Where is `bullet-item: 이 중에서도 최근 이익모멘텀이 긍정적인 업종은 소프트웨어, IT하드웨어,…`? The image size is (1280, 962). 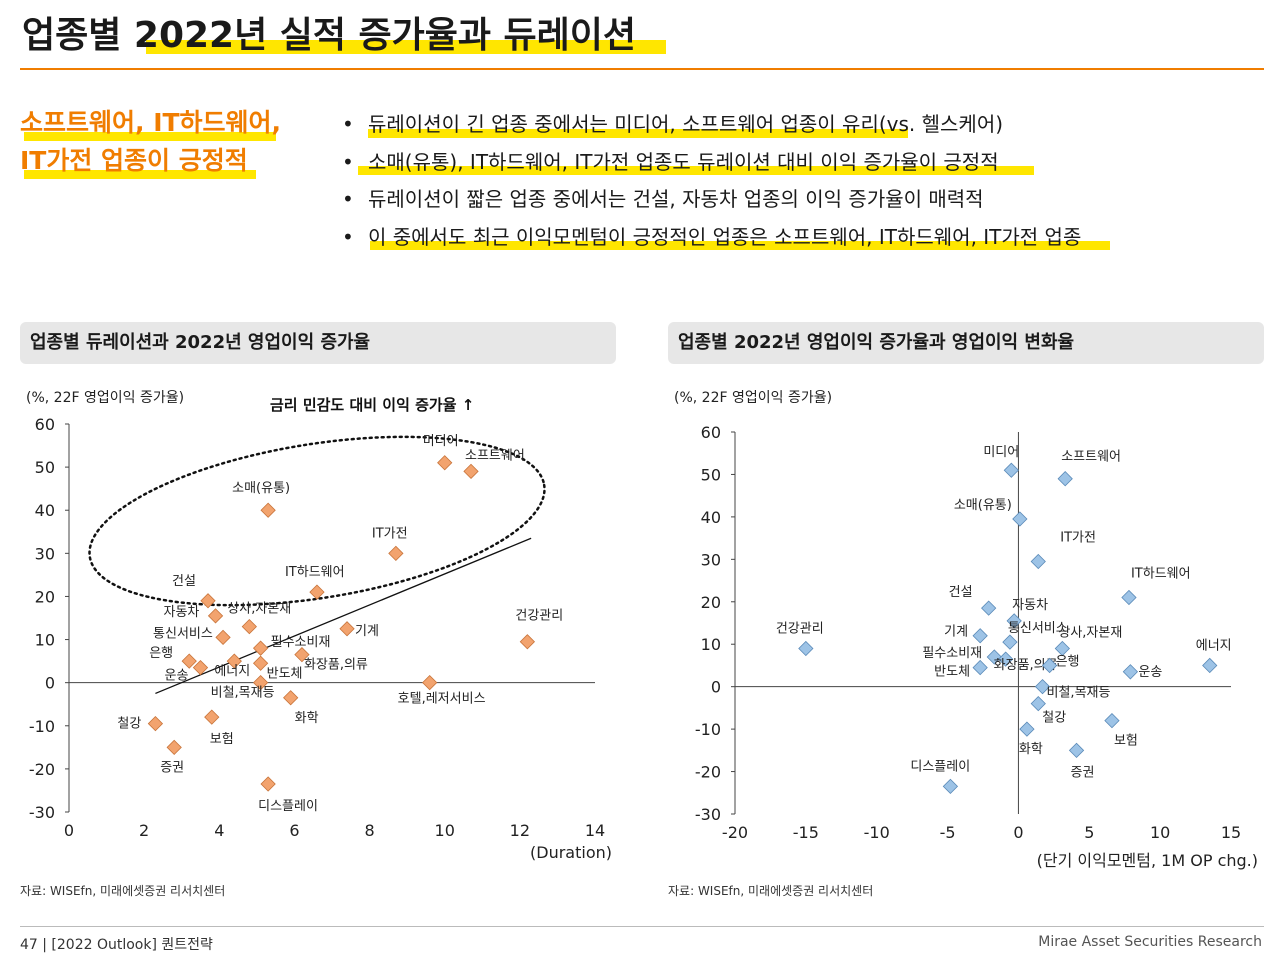
bullet-item: 이 중에서도 최근 이익모멘텀이 긍정적인 업종은 소프트웨어, IT하드웨어,… is located at coordinates (710, 238).